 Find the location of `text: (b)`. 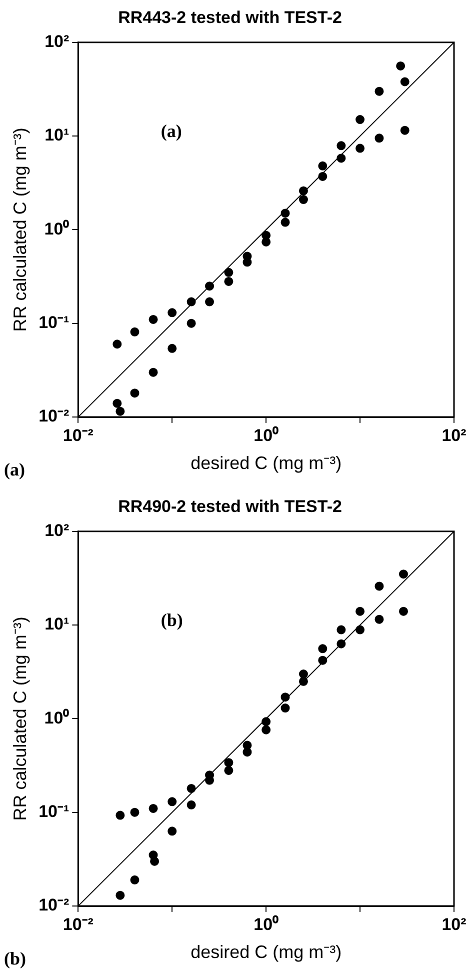

text: (b) is located at coordinates (15, 958).